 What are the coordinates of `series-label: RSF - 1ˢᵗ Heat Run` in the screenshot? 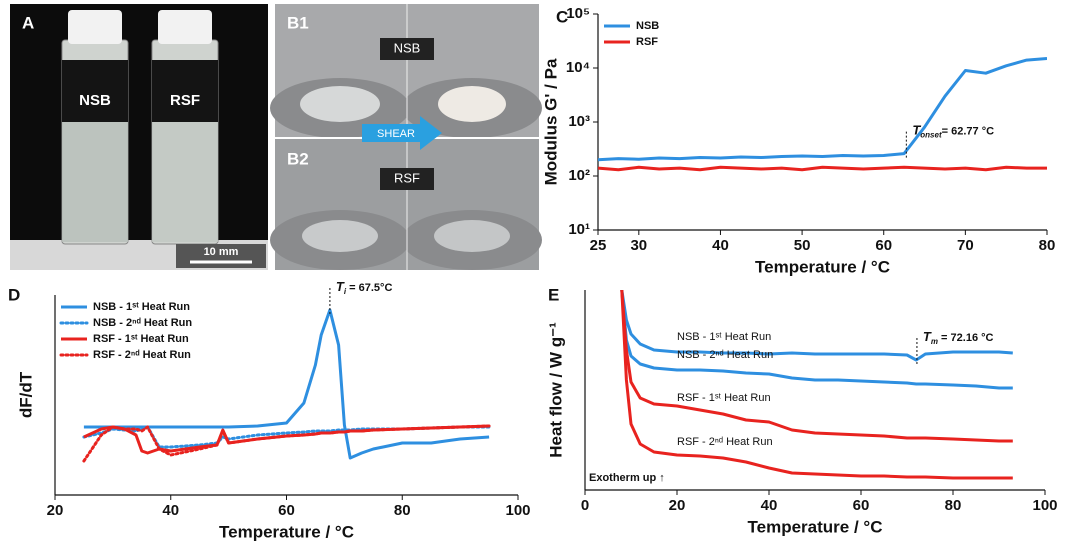 It's located at (724, 398).